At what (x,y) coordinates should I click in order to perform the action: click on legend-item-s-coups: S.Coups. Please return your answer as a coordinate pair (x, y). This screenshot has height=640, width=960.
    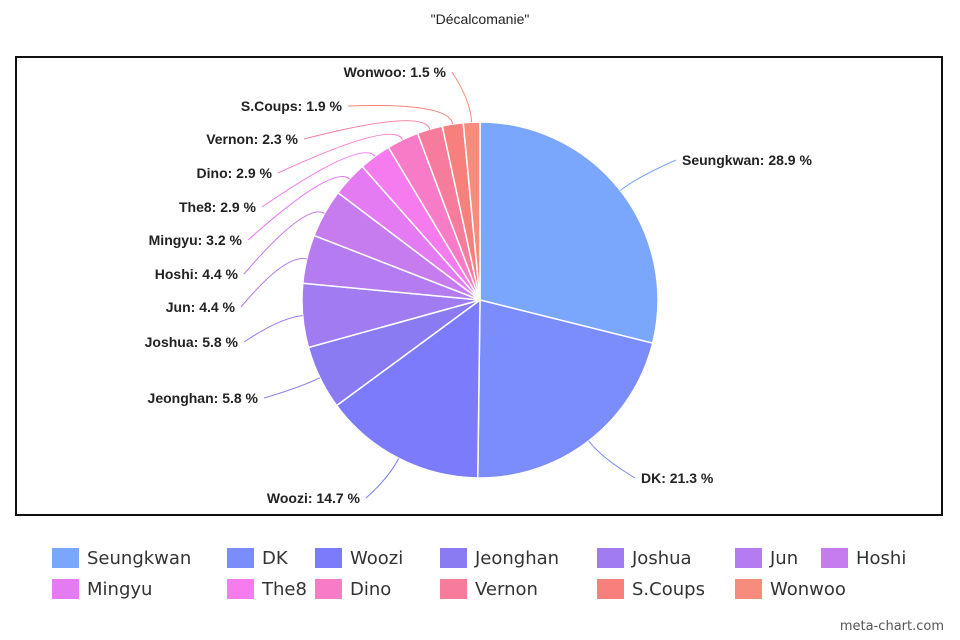
    Looking at the image, I should click on (651, 589).